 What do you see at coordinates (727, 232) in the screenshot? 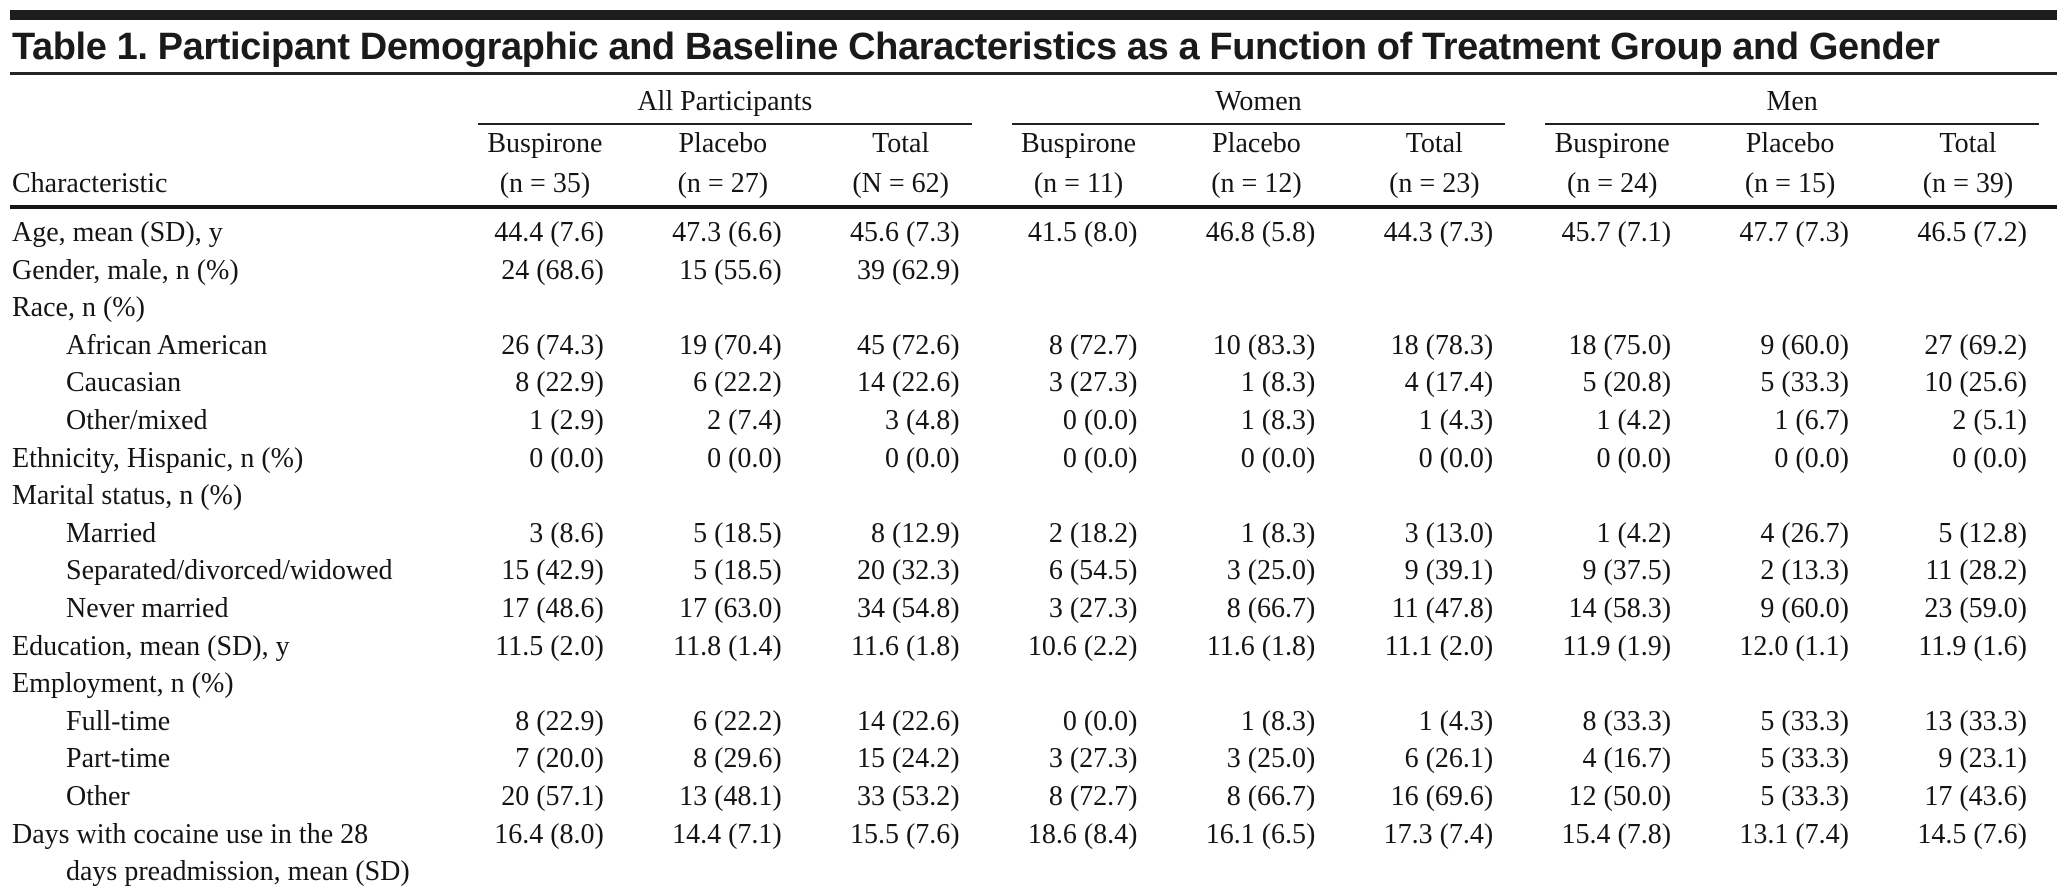
I see `data-cell: 47.3 (6.6)` at bounding box center [727, 232].